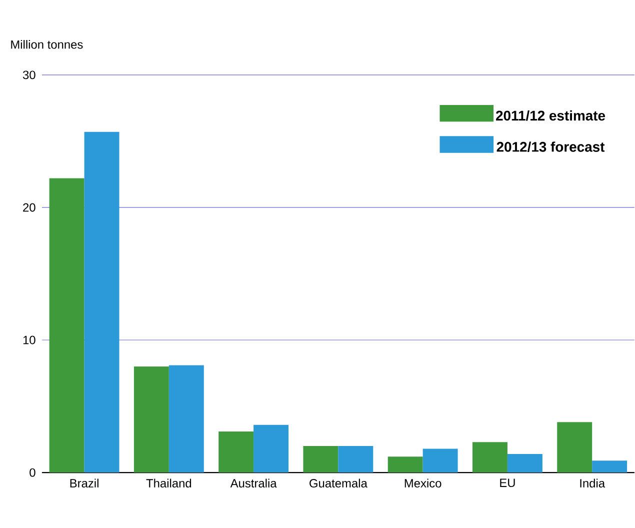 The width and height of the screenshot is (635, 528). Describe the element at coordinates (593, 483) in the screenshot. I see `x-tick-label: India` at that location.